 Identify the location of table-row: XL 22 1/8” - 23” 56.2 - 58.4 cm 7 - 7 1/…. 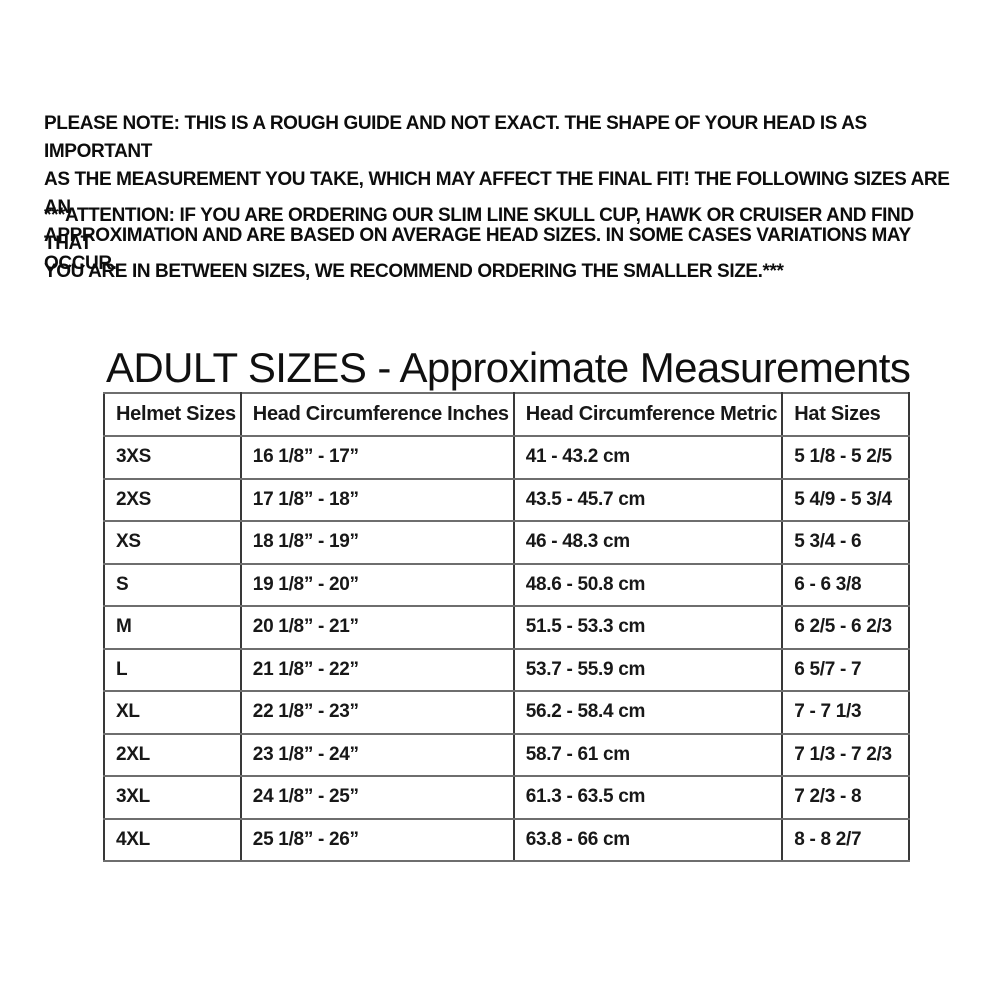
(507, 712).